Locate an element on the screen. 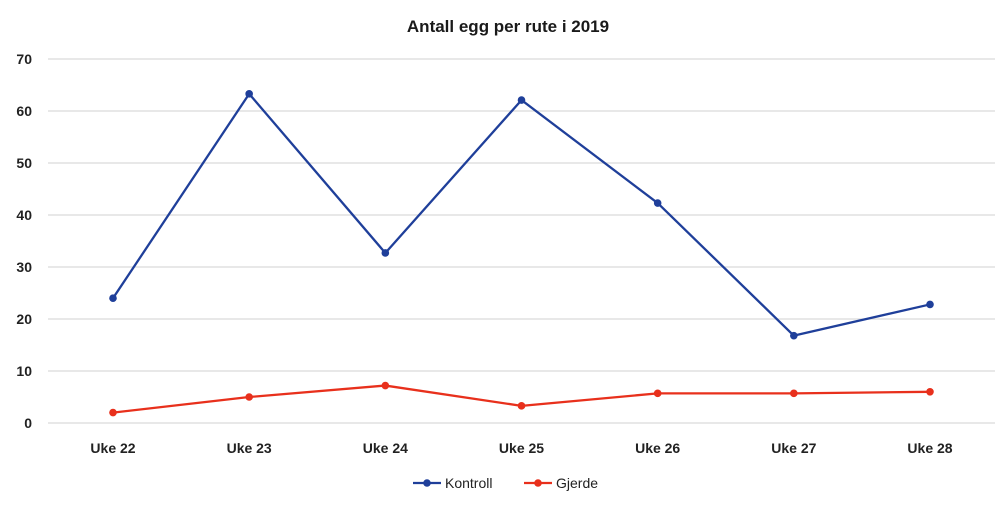  y-tick-label: 20 is located at coordinates (24, 319).